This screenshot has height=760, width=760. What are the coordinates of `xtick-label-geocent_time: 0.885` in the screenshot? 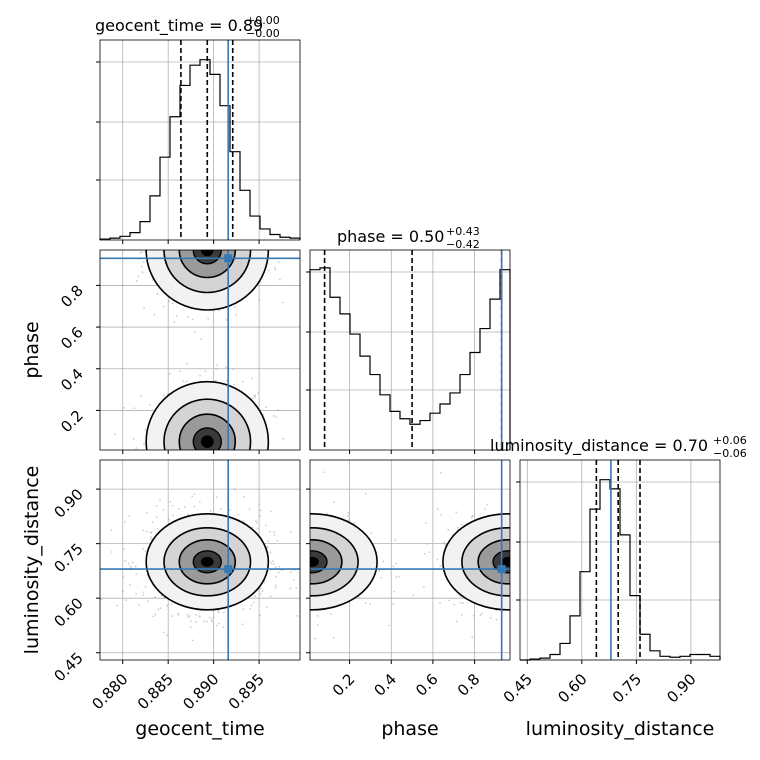 It's located at (155, 691).